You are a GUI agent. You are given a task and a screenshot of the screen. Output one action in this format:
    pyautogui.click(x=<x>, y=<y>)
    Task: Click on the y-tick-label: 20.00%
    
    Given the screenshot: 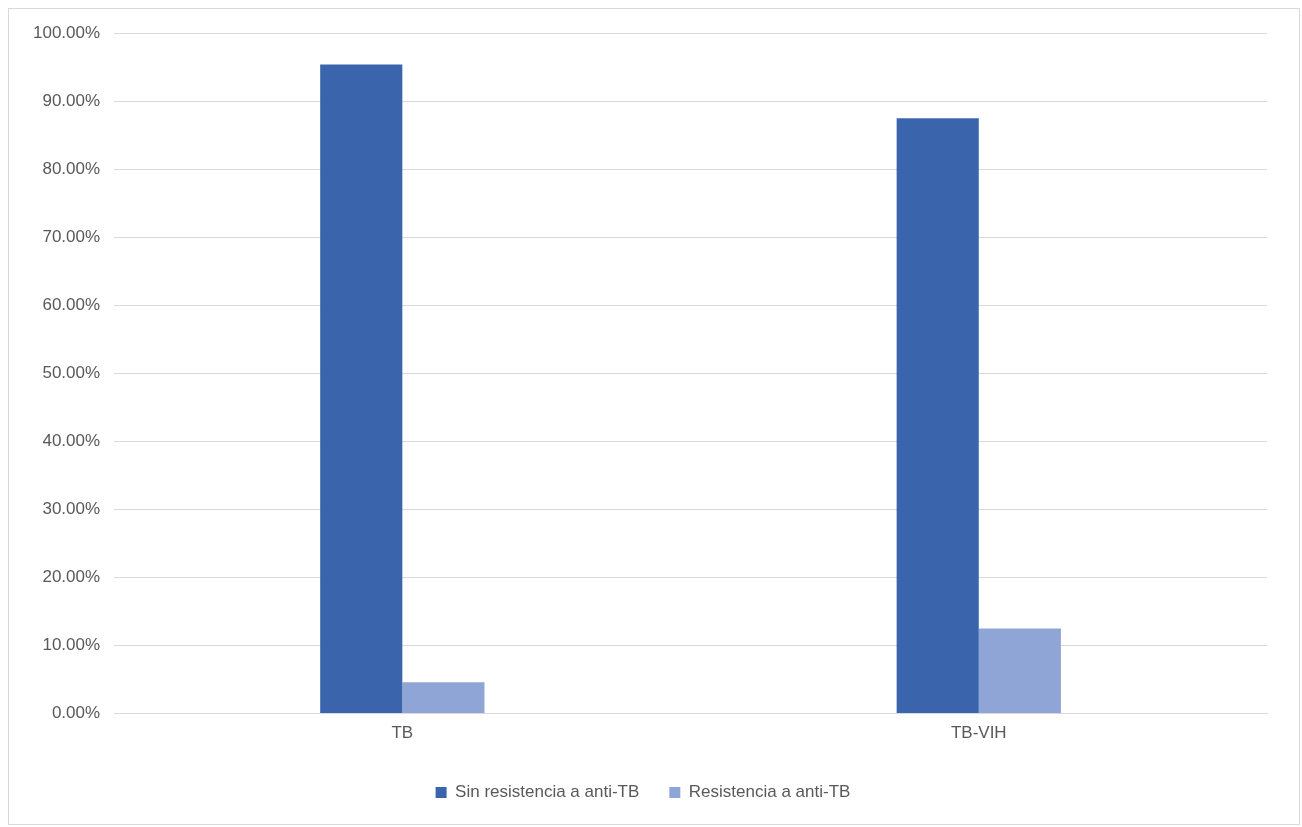 What is the action you would take?
    pyautogui.click(x=71, y=577)
    